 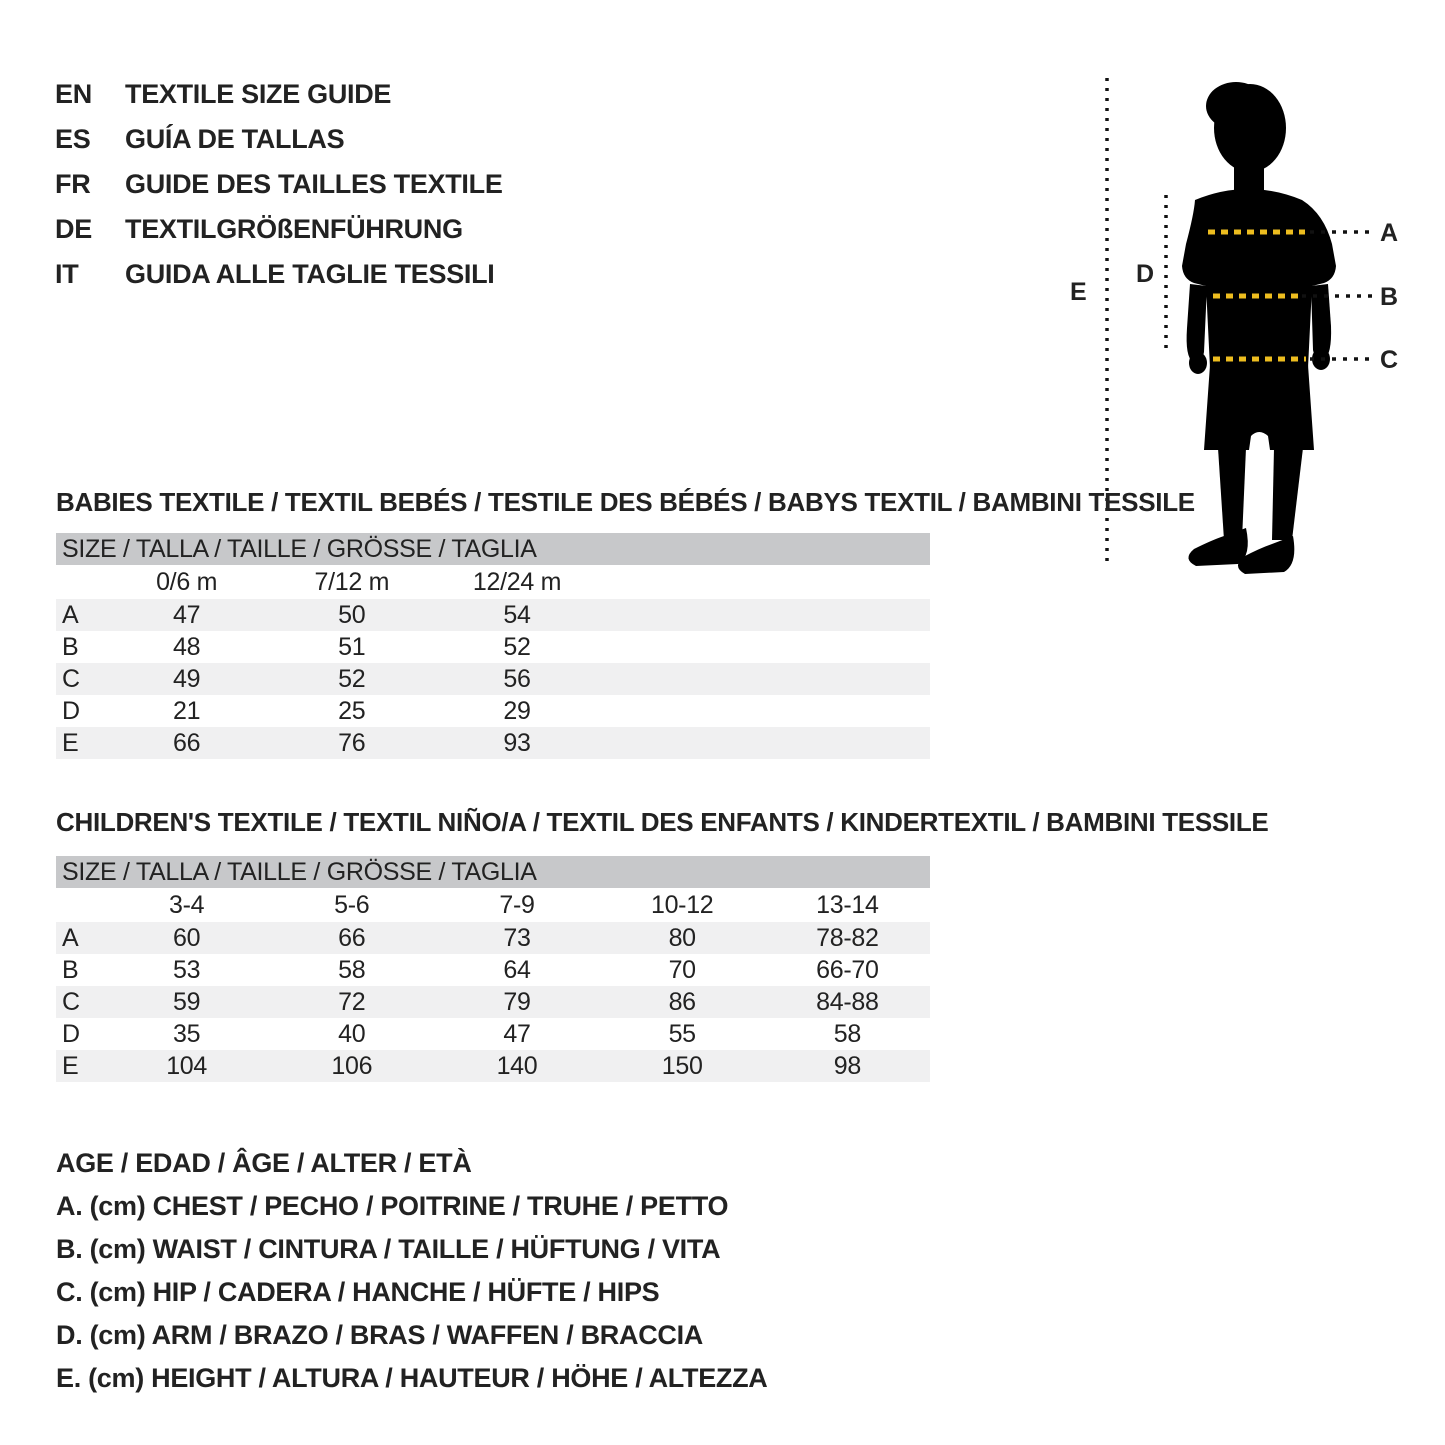 I want to click on column-header: 3-4, so click(x=186, y=905).